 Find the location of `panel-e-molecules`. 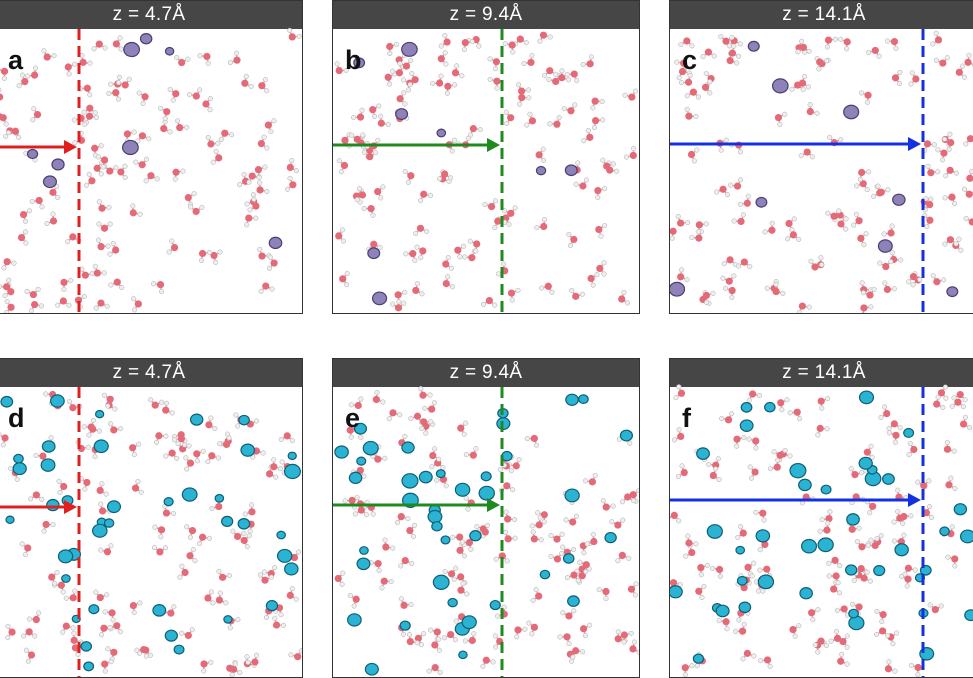

panel-e-molecules is located at coordinates (486, 518).